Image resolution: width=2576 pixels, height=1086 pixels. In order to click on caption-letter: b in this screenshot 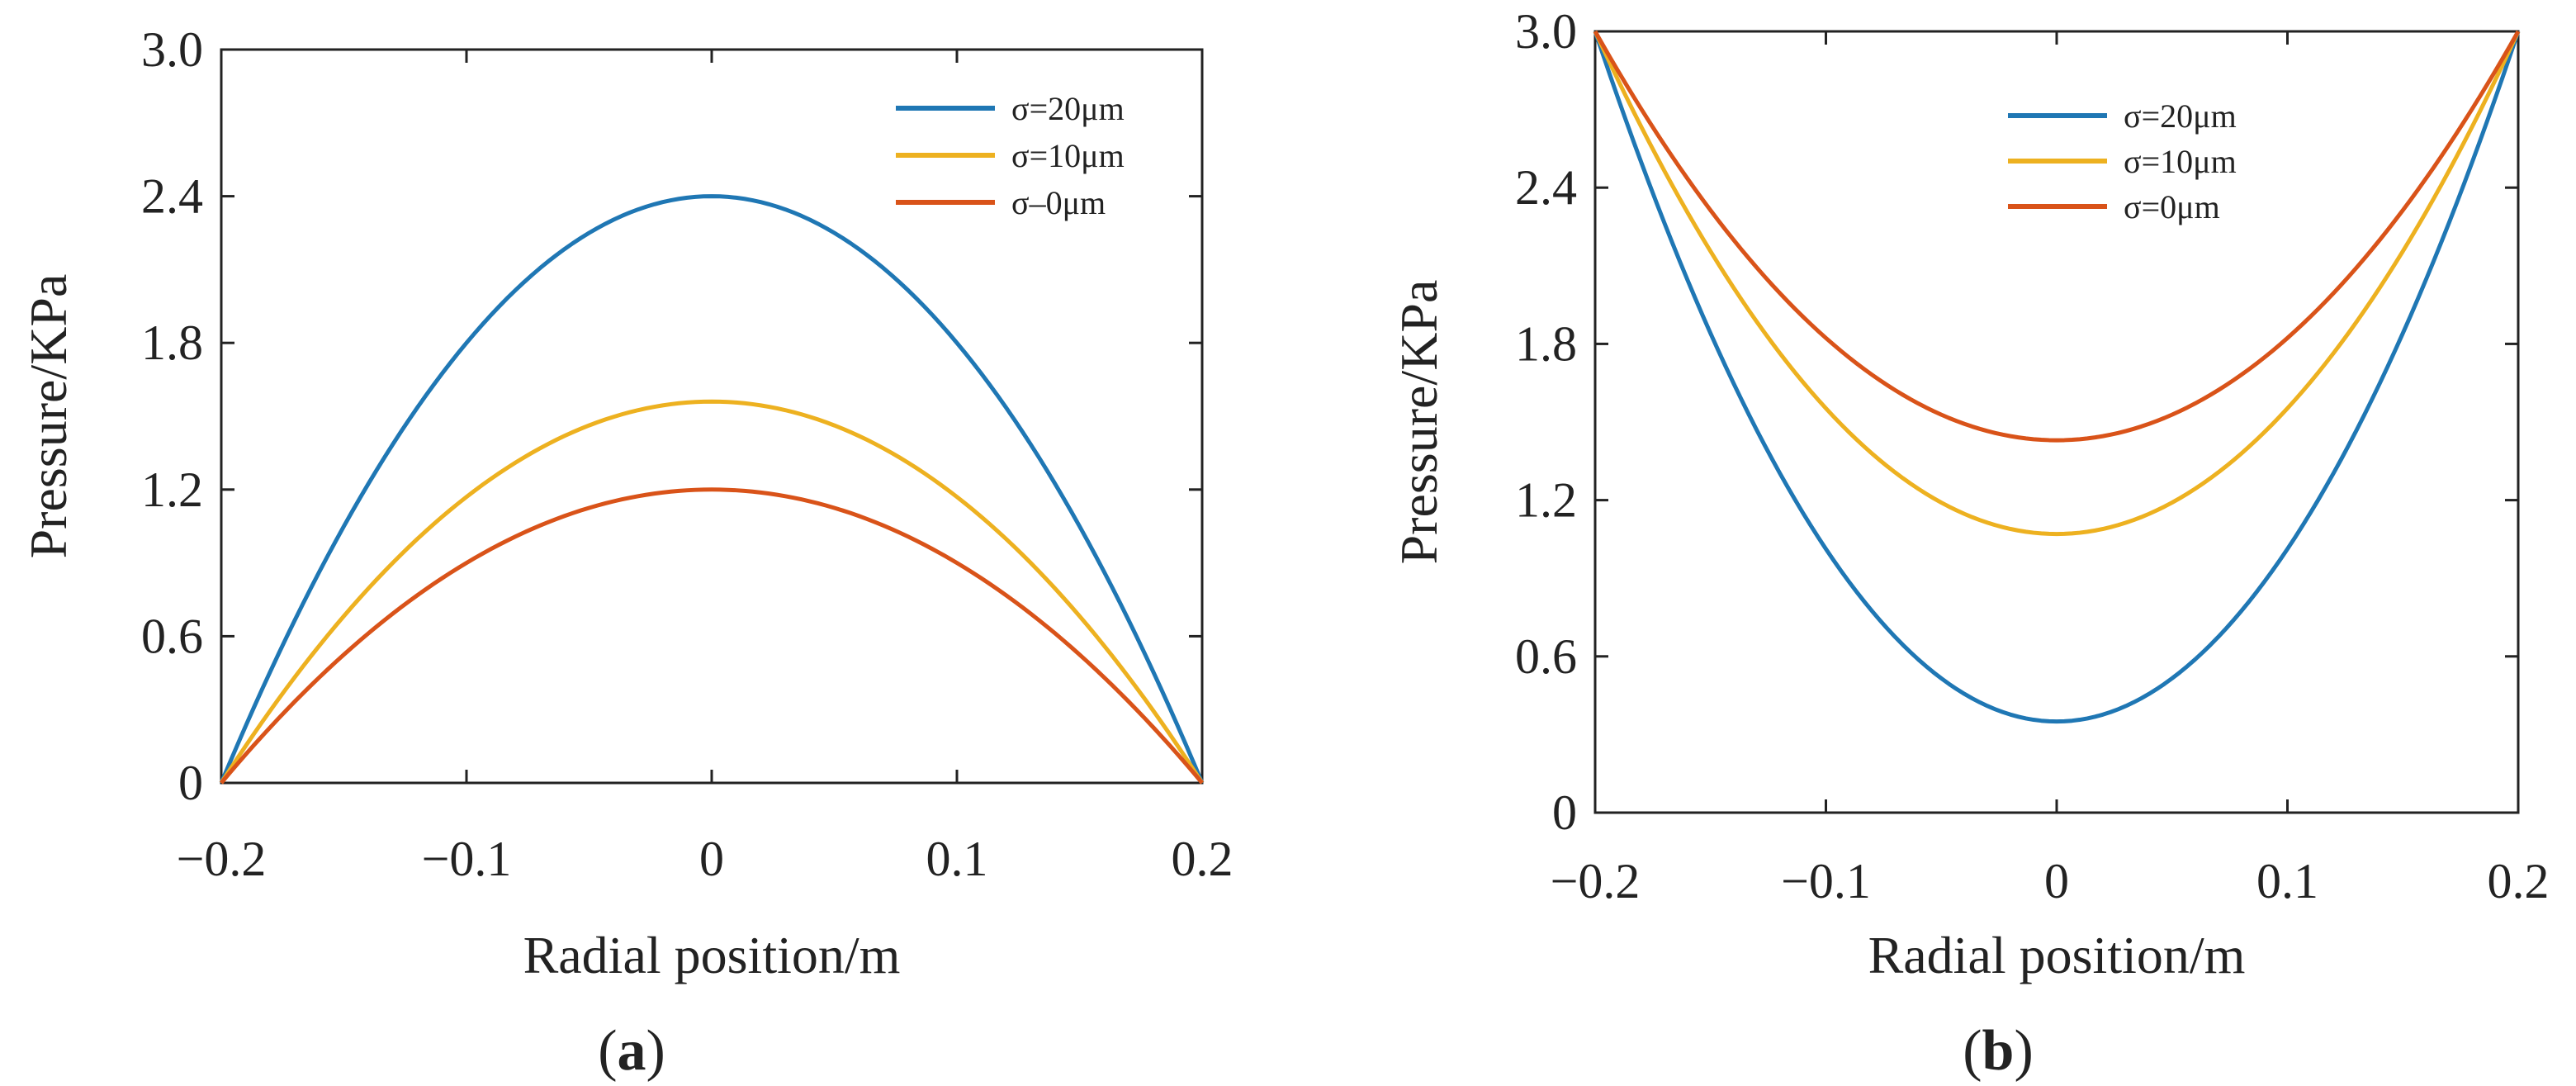, I will do `click(1998, 1051)`.